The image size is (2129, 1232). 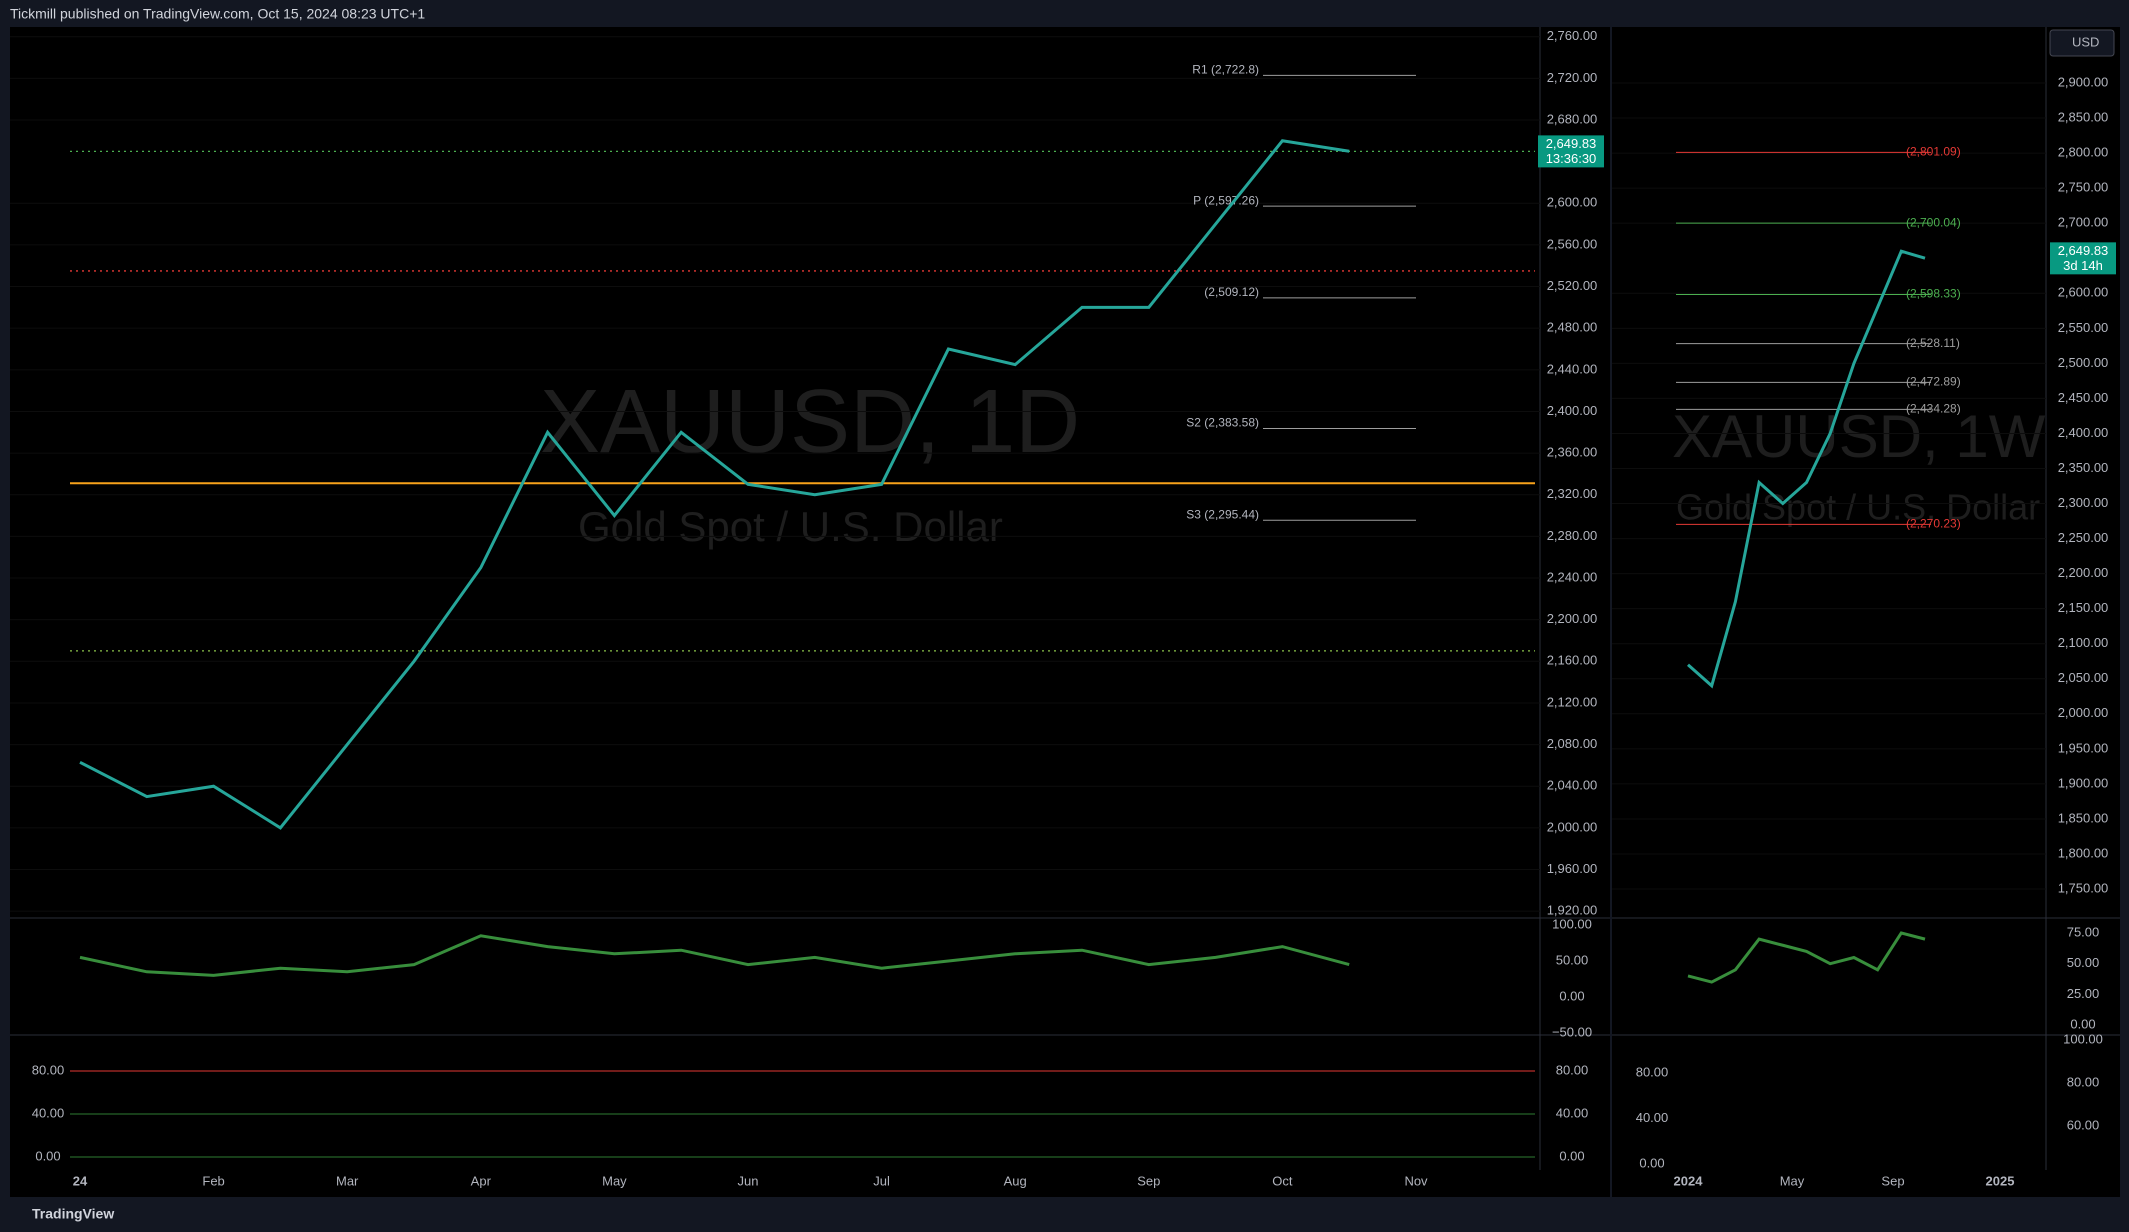 What do you see at coordinates (1572, 285) in the screenshot?
I see `y-tick-label: 2,520.00` at bounding box center [1572, 285].